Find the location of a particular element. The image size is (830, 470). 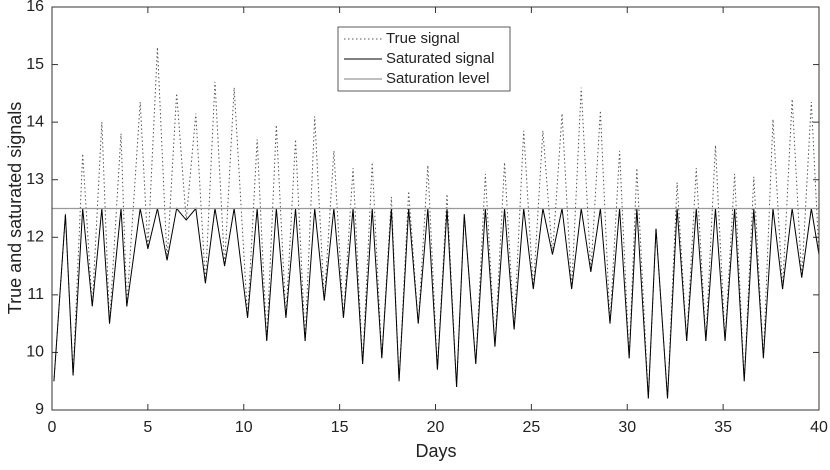

y-tick-label: 9 is located at coordinates (39, 409).